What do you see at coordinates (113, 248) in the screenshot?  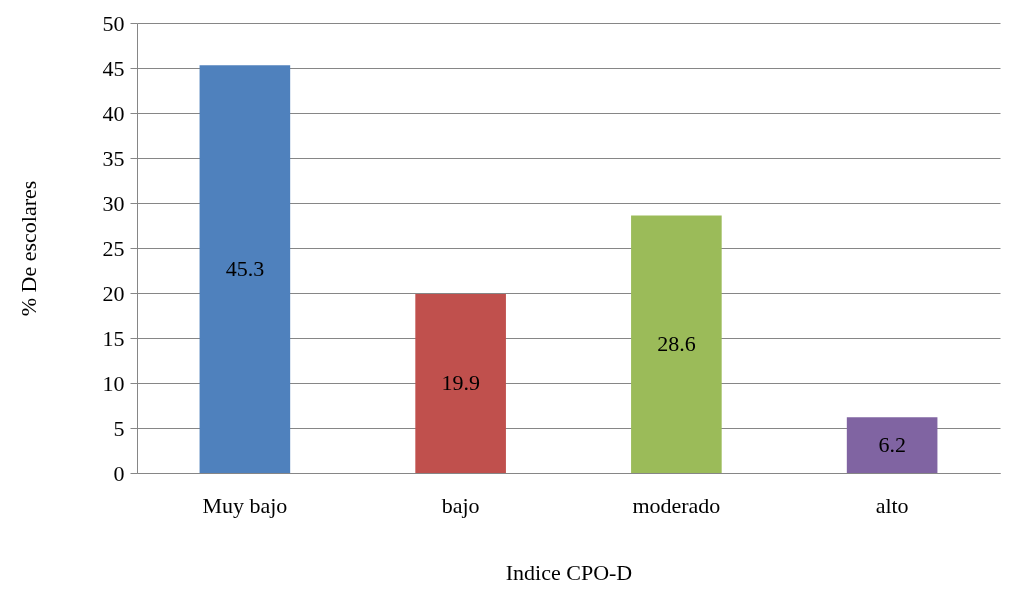 I see `y-tick-label: 25` at bounding box center [113, 248].